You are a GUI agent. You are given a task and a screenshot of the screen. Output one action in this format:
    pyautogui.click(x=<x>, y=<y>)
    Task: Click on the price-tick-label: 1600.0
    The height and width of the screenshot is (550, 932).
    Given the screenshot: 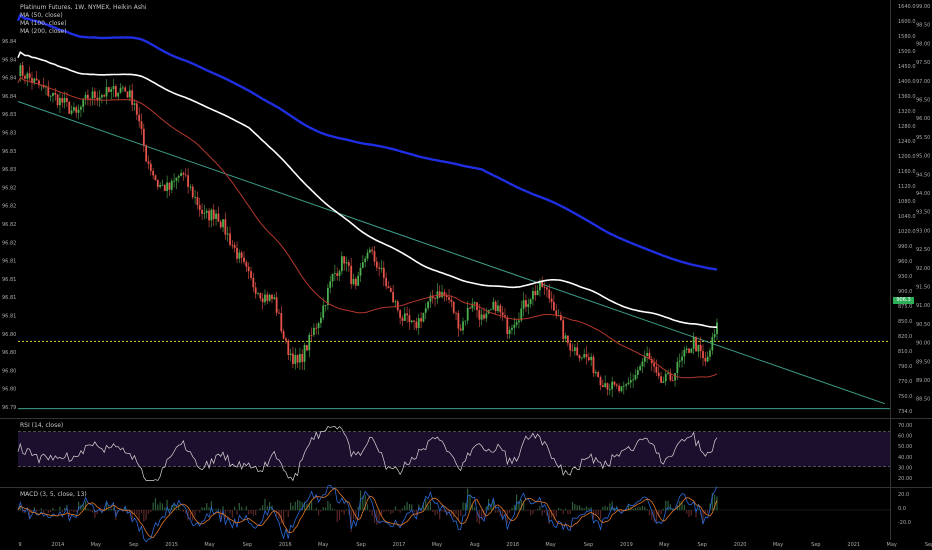 What is the action you would take?
    pyautogui.click(x=907, y=22)
    